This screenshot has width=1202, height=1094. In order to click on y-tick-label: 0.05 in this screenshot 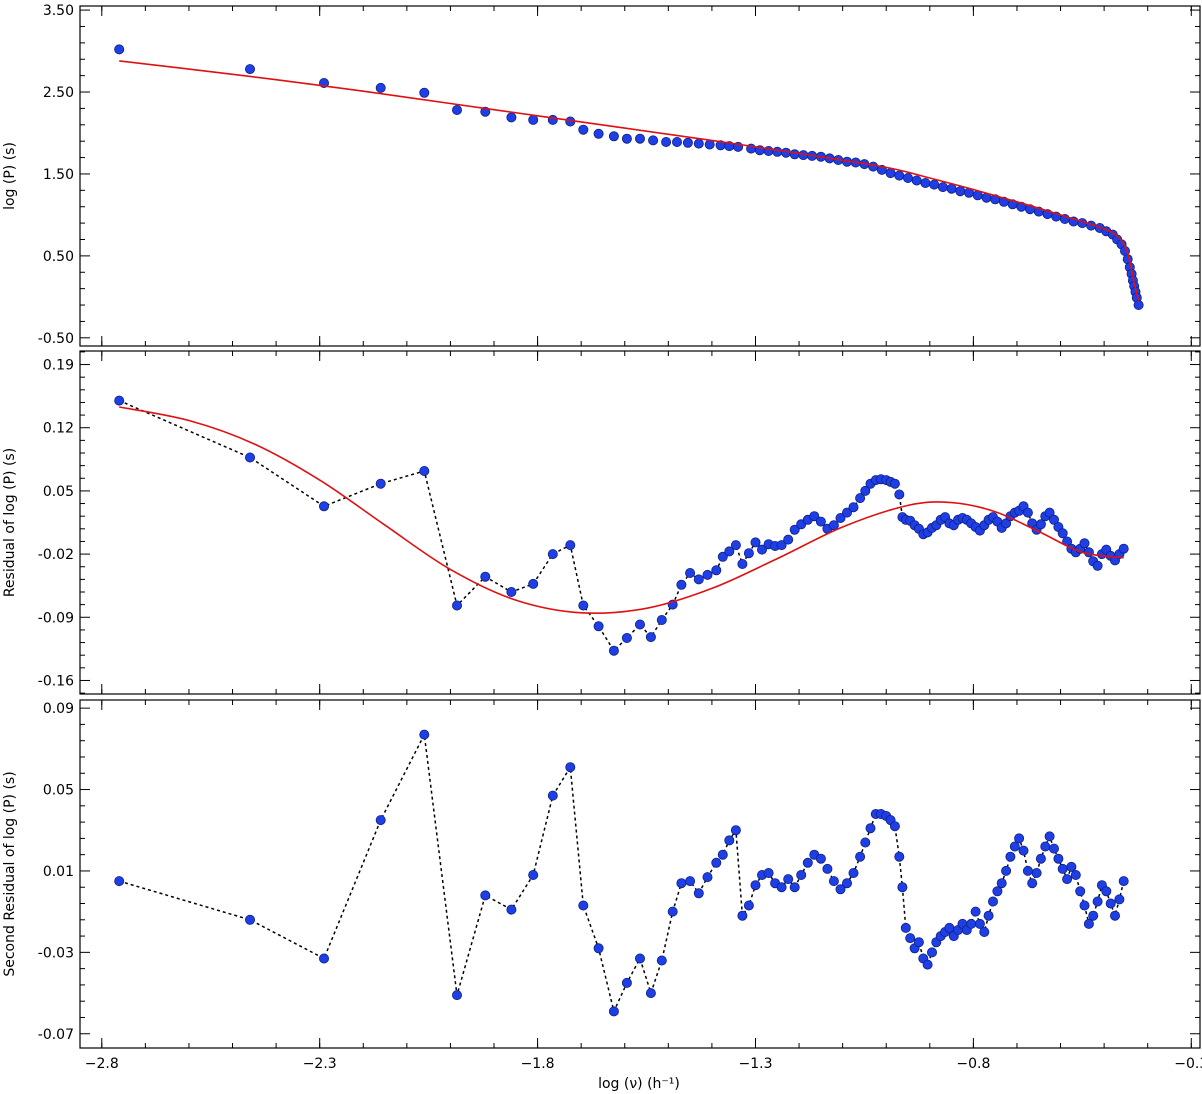, I will do `click(58, 791)`.